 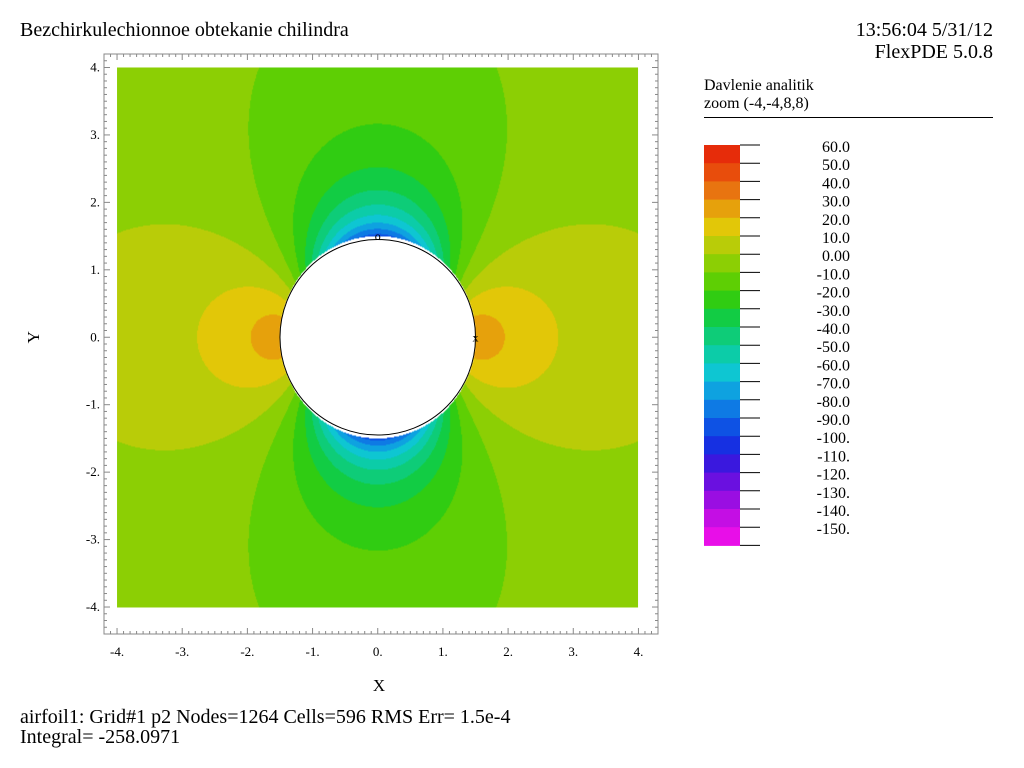 What do you see at coordinates (833, 311) in the screenshot?
I see `legend-level-label: -30.0` at bounding box center [833, 311].